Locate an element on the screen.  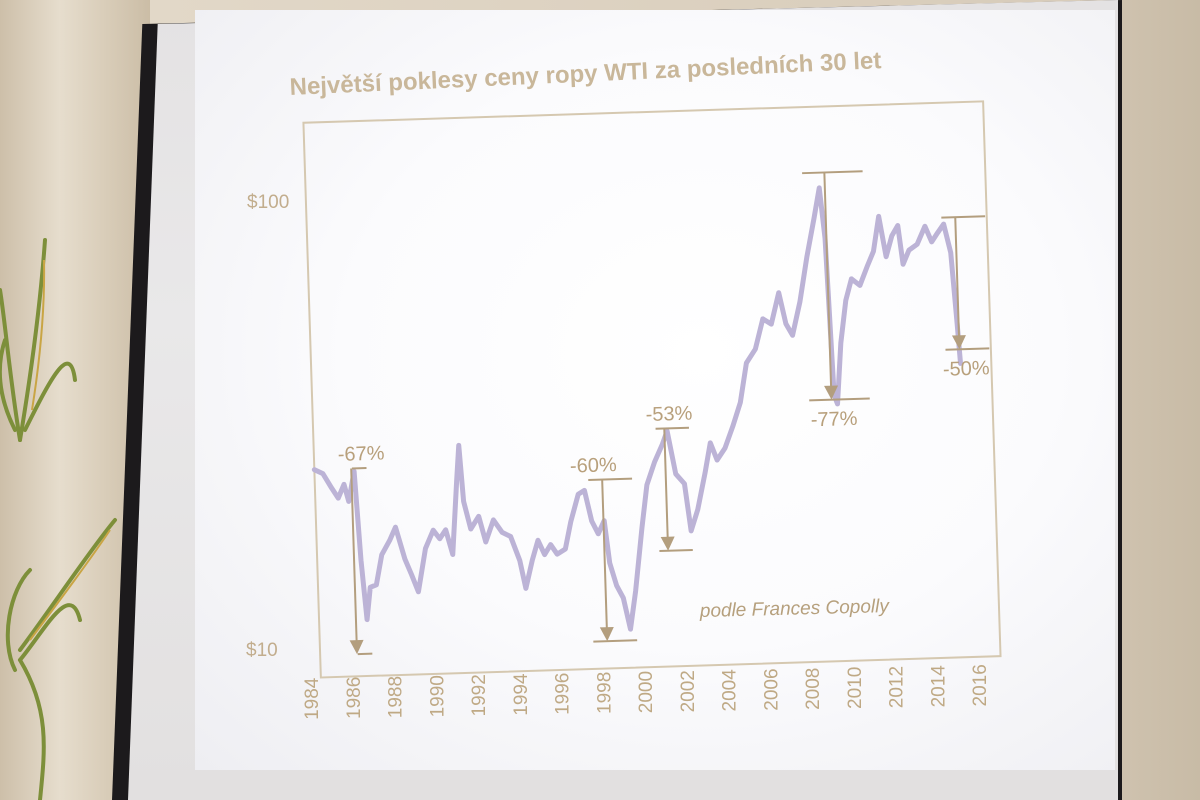
x-tick-label-2002: 2002 is located at coordinates (688, 691).